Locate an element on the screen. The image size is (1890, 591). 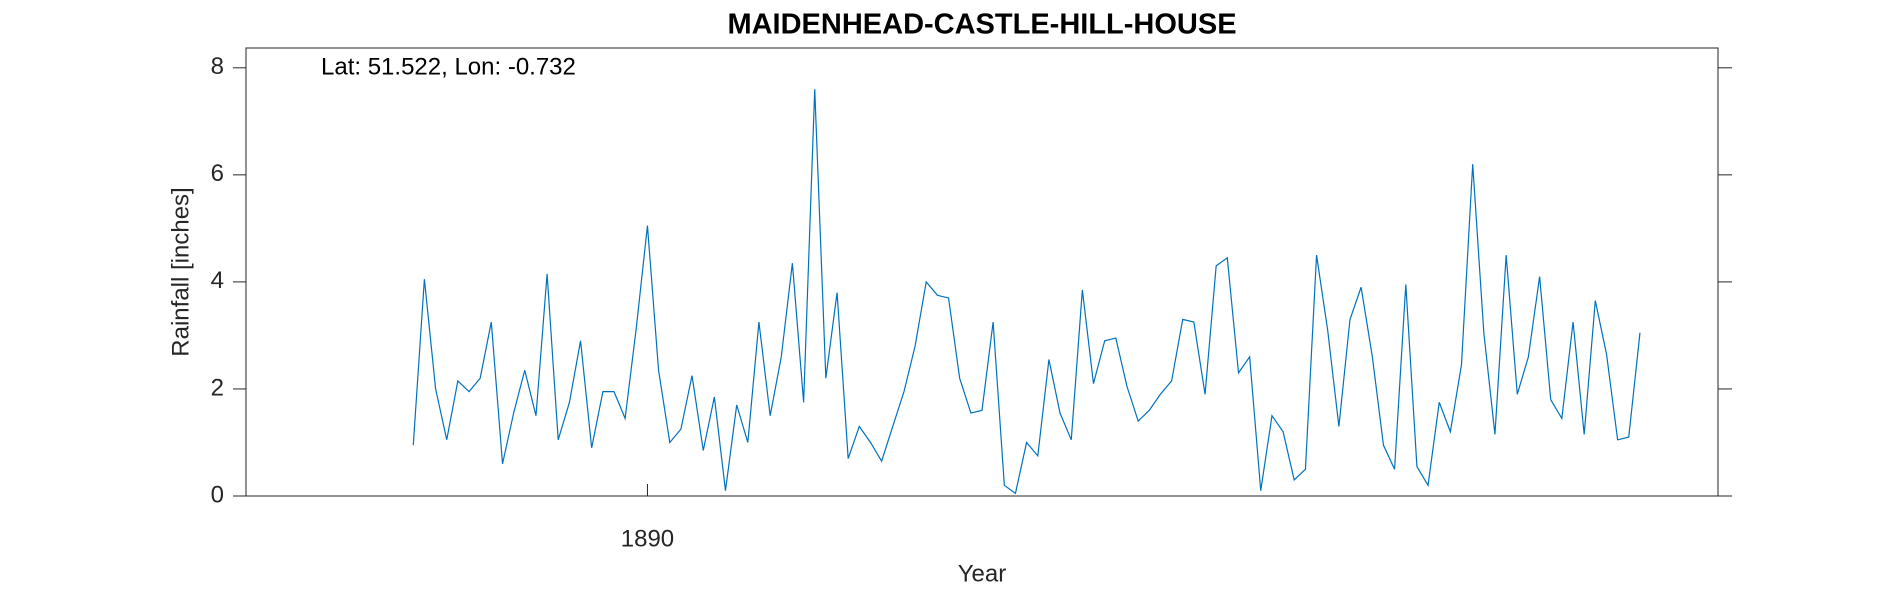
y-tick-label: 2 is located at coordinates (217, 387).